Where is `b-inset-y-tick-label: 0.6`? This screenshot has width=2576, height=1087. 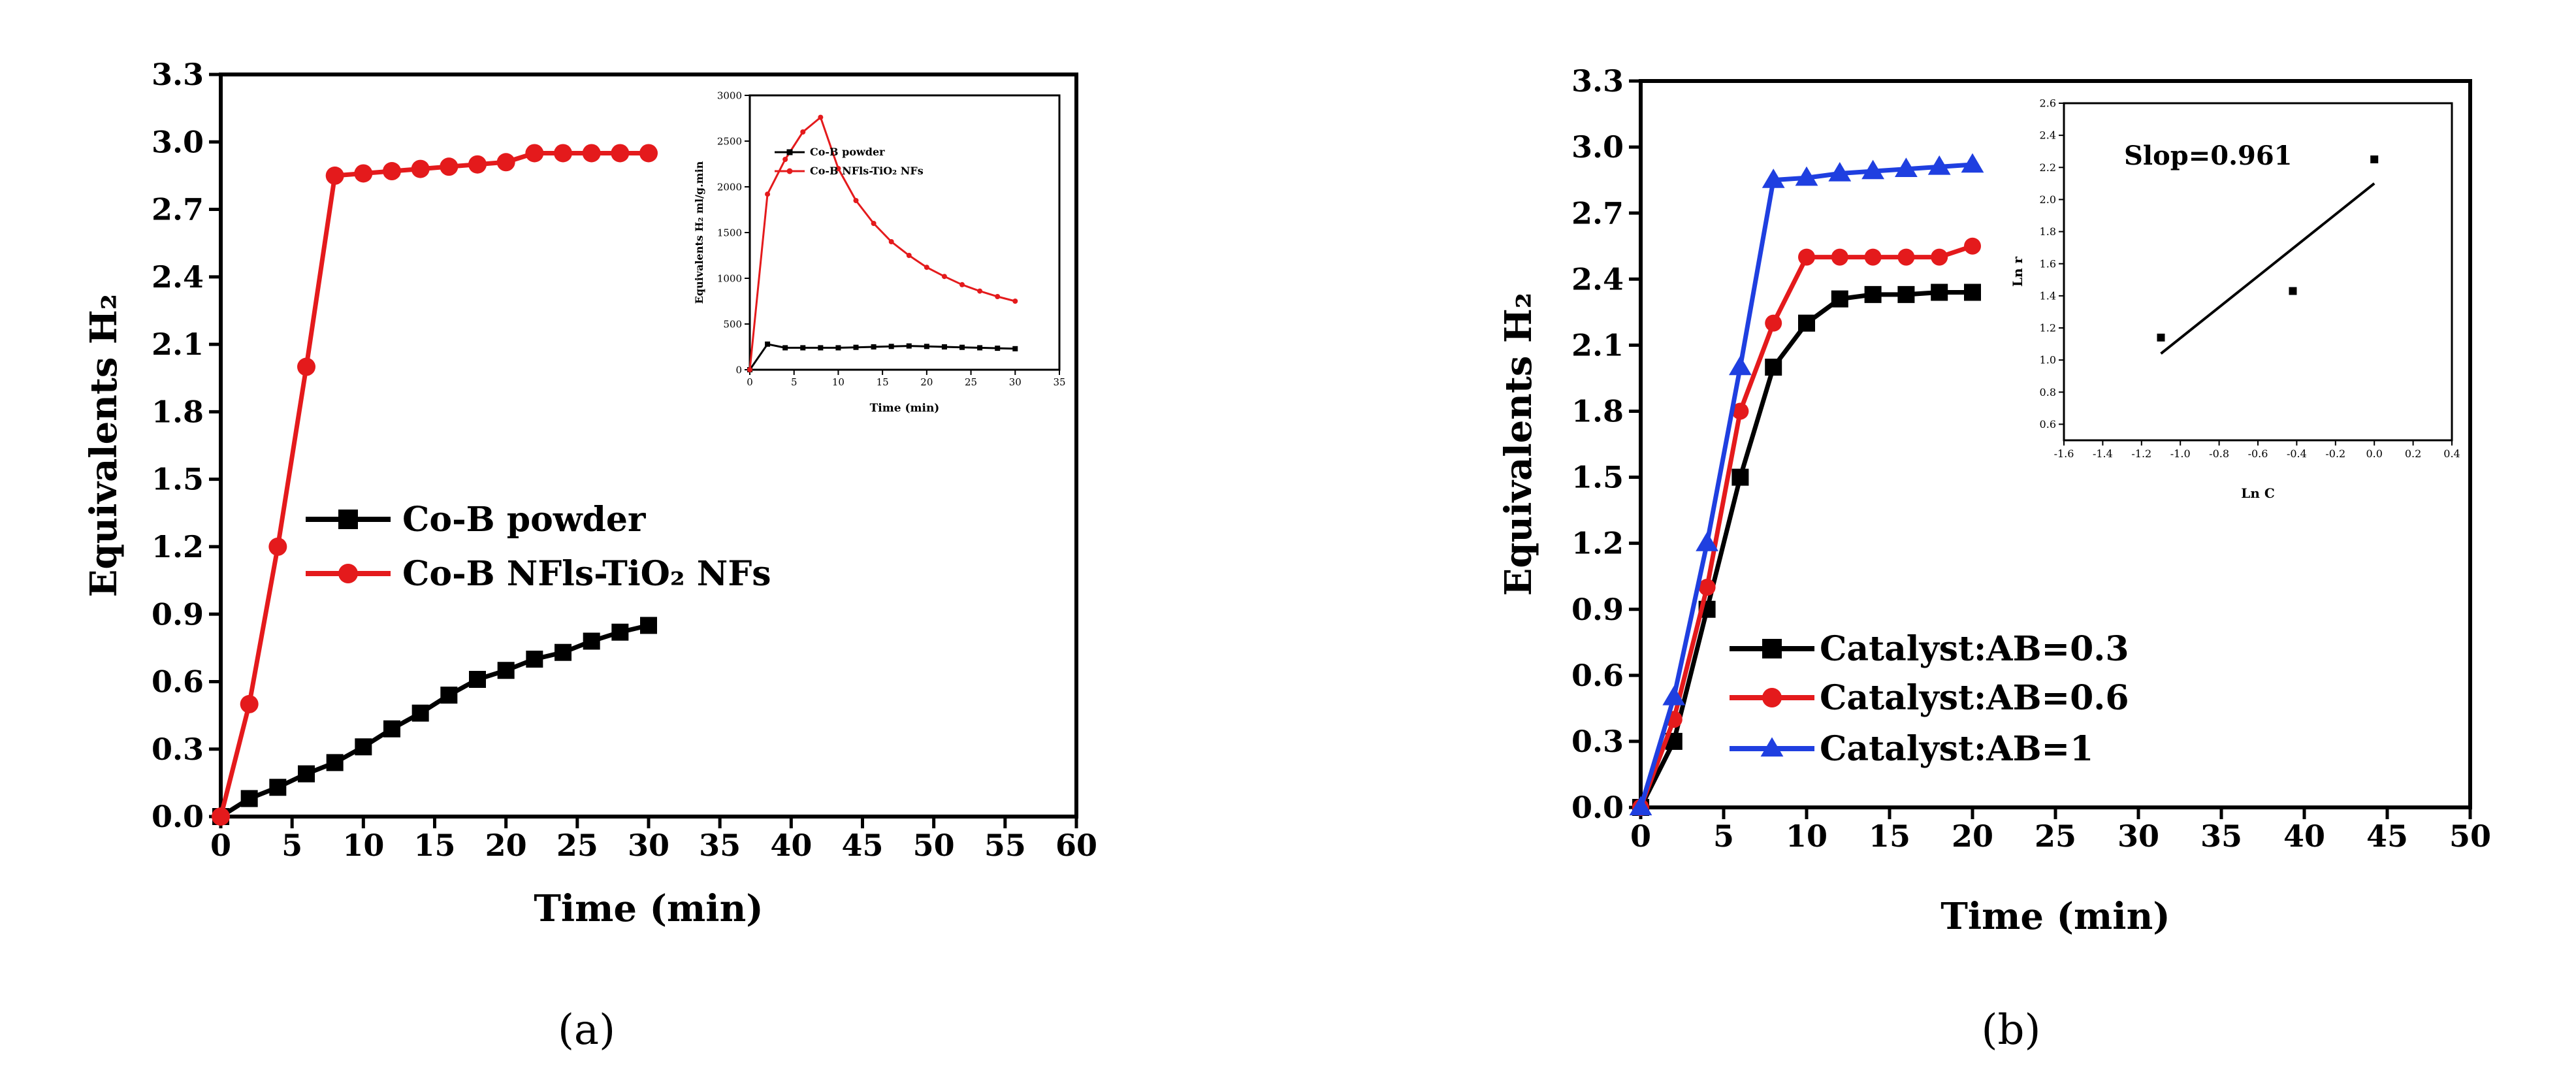 b-inset-y-tick-label: 0.6 is located at coordinates (2048, 424).